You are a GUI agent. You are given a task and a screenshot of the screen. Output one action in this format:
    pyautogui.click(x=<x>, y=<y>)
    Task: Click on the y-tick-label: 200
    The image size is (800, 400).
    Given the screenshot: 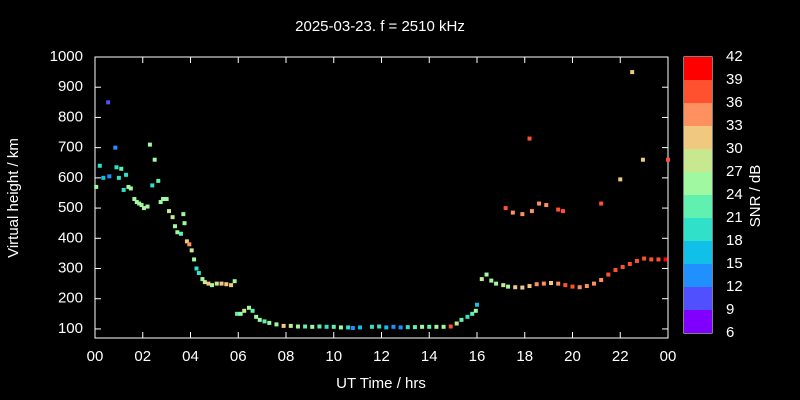 What is the action you would take?
    pyautogui.click(x=70, y=298)
    